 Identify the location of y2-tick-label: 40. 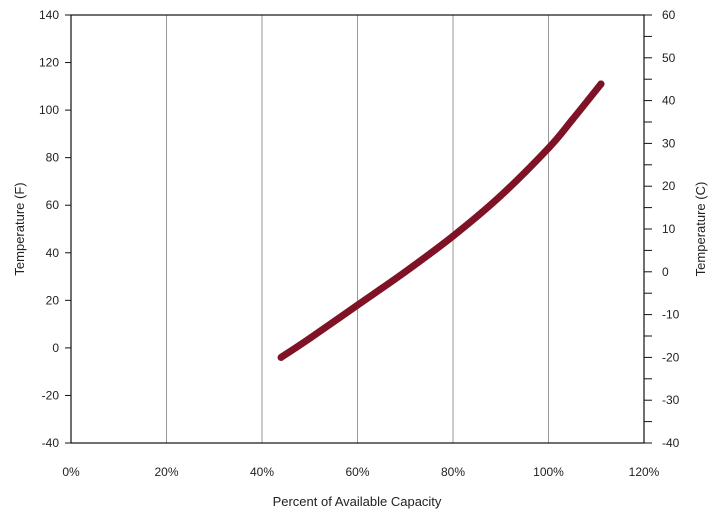
(669, 101).